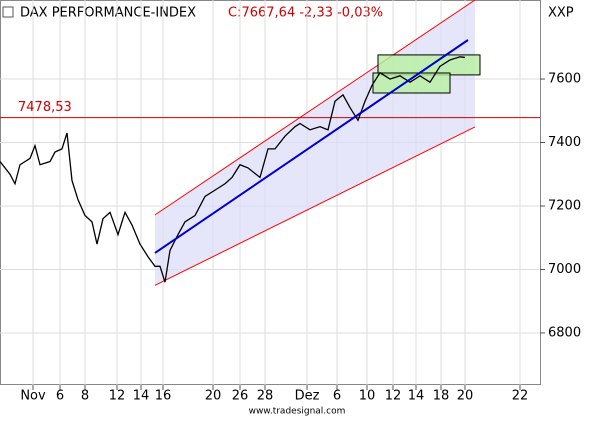 The image size is (595, 424). What do you see at coordinates (520, 396) in the screenshot?
I see `x-tick-label: 22` at bounding box center [520, 396].